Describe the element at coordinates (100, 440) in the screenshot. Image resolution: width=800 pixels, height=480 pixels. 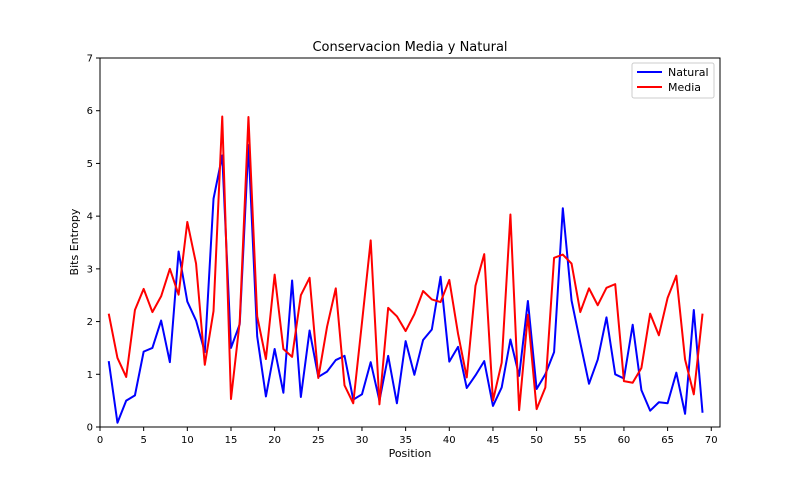
I see `x-tick-label: 0` at that location.